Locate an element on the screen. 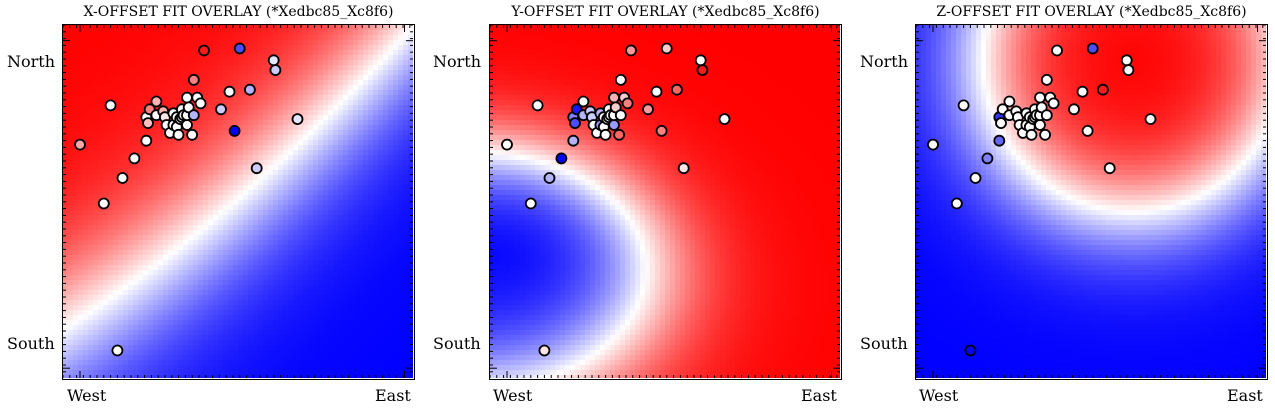 Image resolution: width=1275 pixels, height=411 pixels. panel-1-xtick-east: East is located at coordinates (393, 395).